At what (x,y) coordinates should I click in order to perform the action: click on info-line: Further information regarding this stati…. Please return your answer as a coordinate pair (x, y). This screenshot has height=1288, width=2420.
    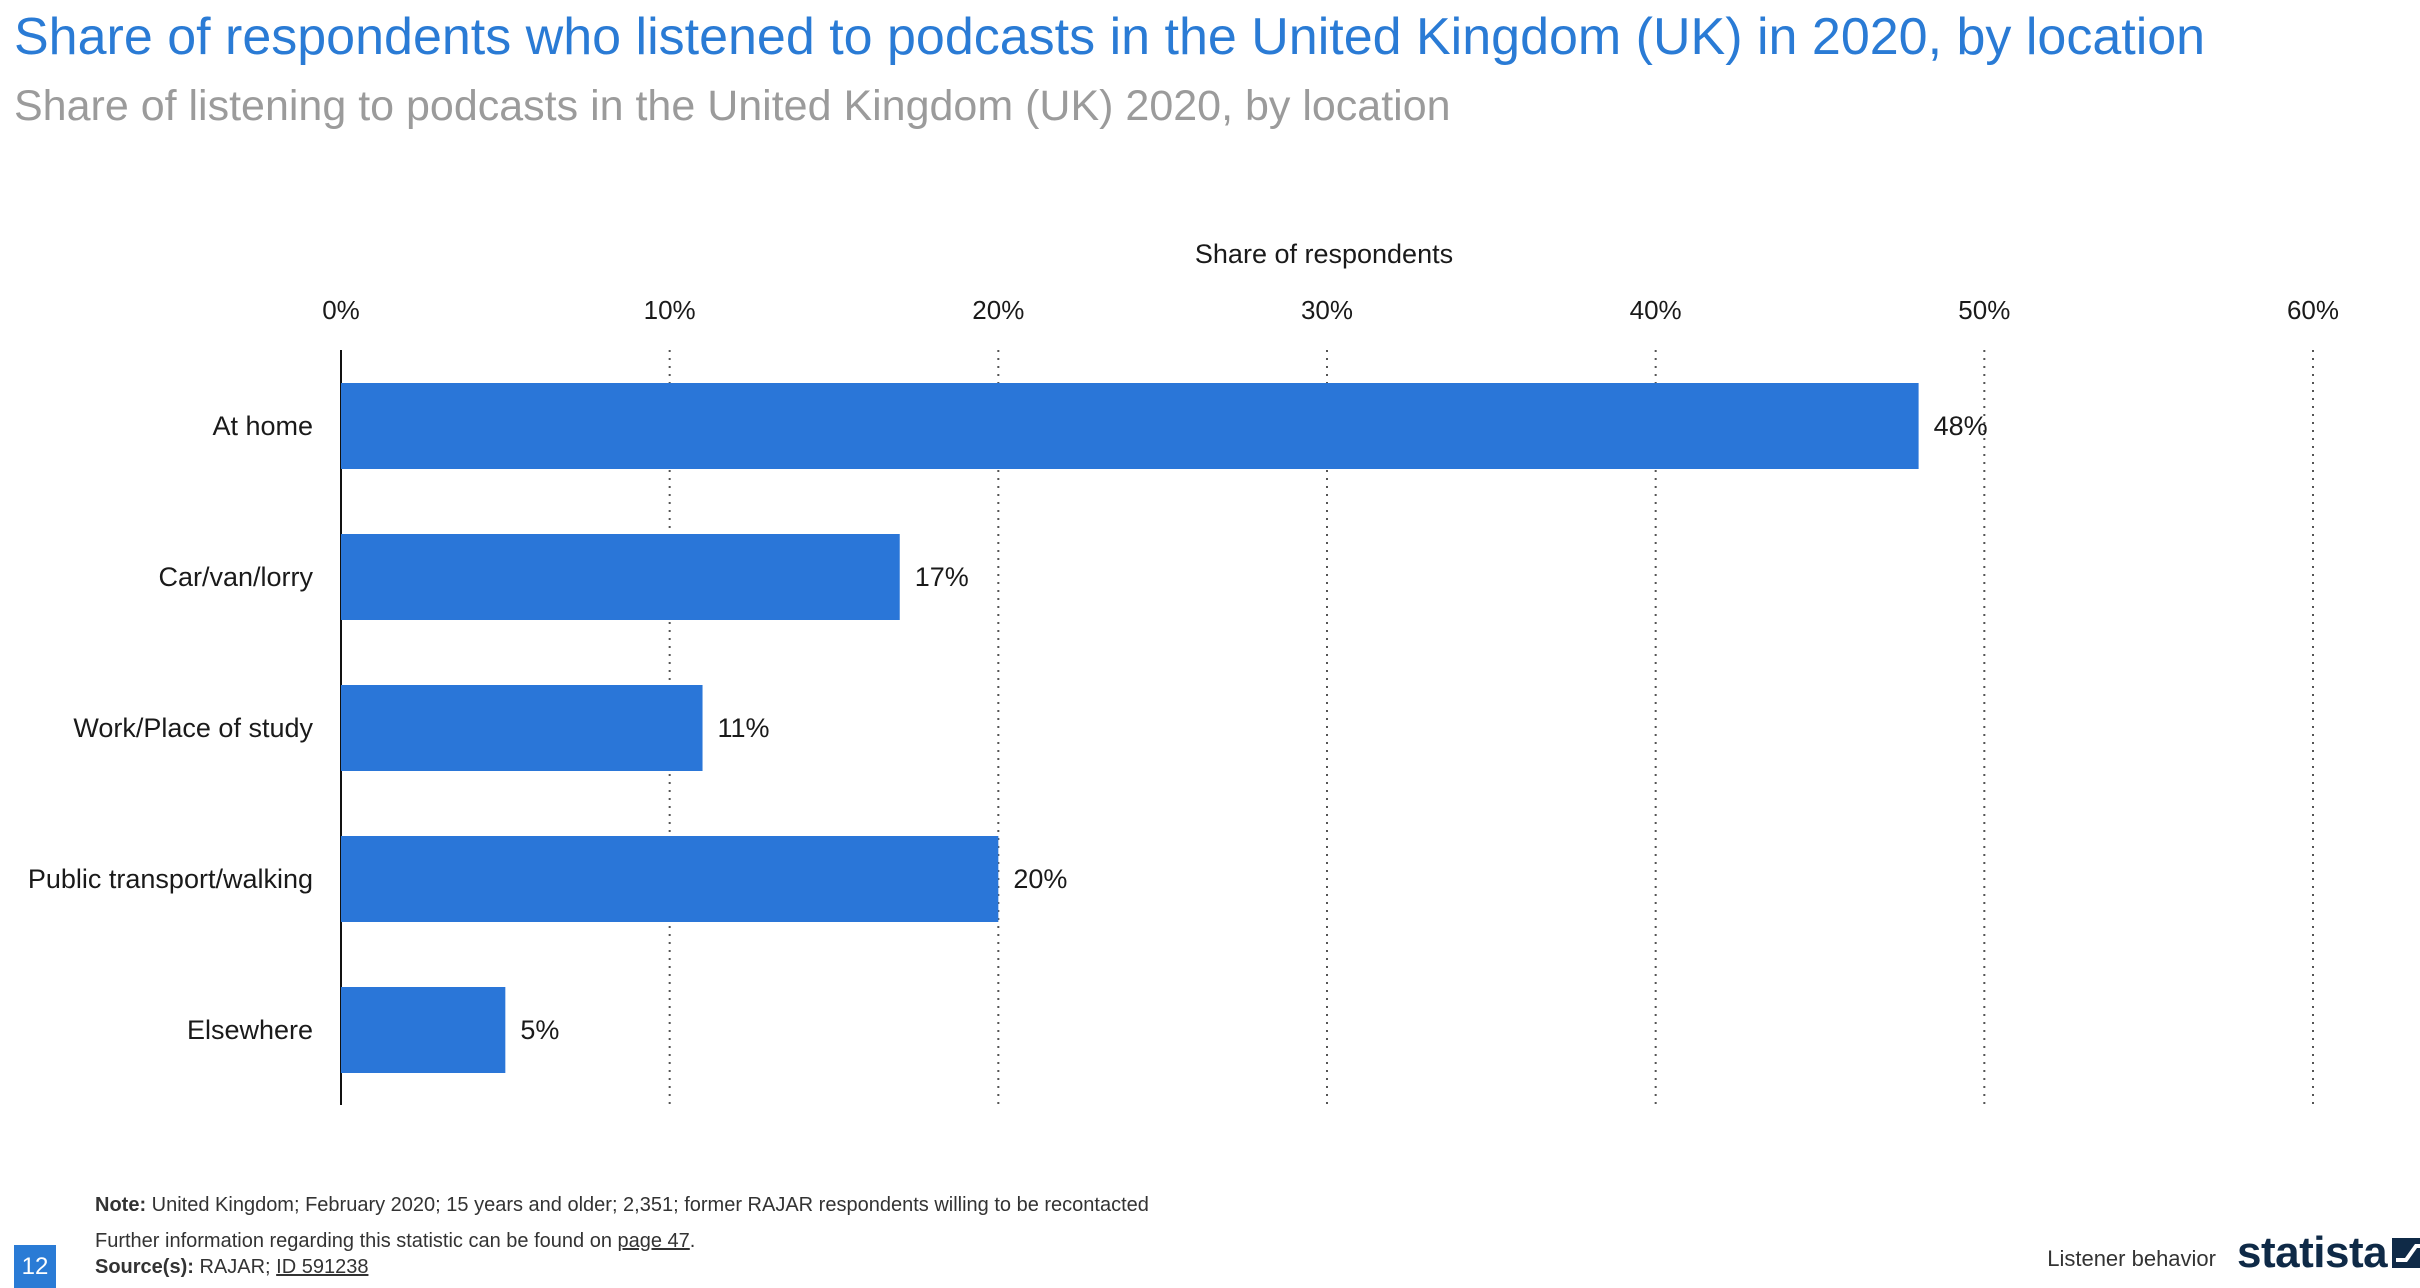
    Looking at the image, I should click on (395, 1241).